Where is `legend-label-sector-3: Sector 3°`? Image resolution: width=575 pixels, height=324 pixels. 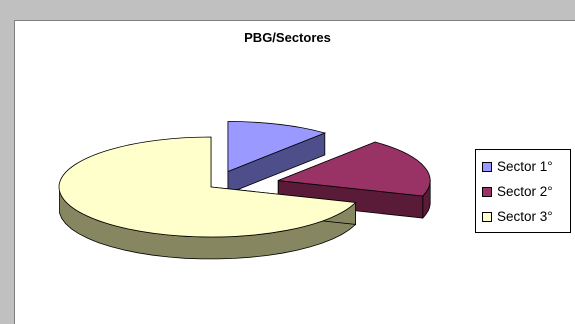 legend-label-sector-3: Sector 3° is located at coordinates (525, 216).